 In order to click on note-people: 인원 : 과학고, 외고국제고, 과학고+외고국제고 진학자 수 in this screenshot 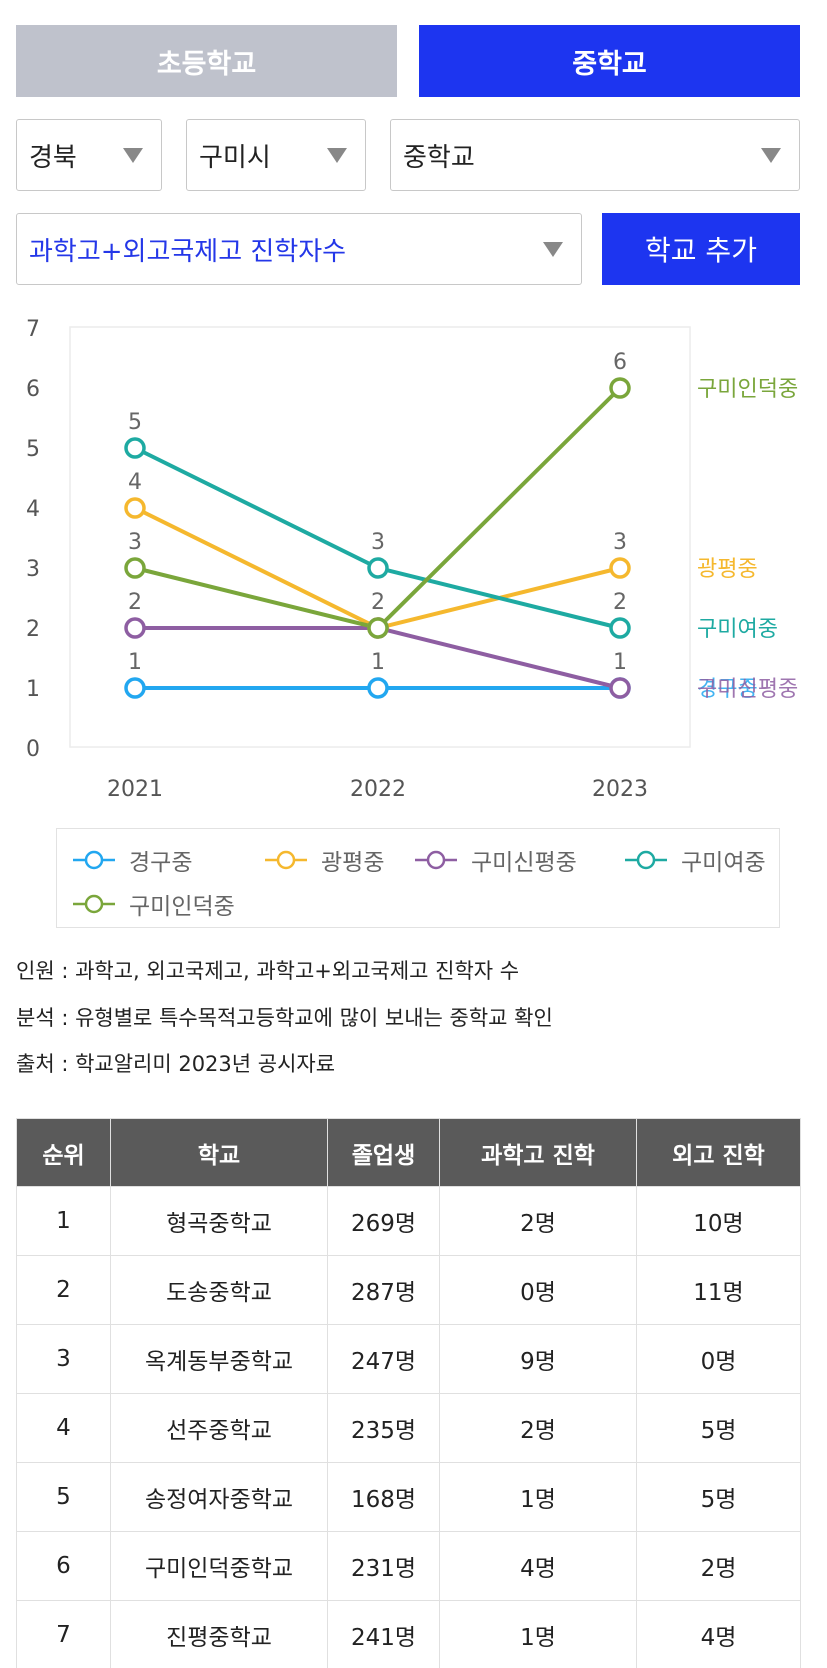, I will do `click(268, 971)`.